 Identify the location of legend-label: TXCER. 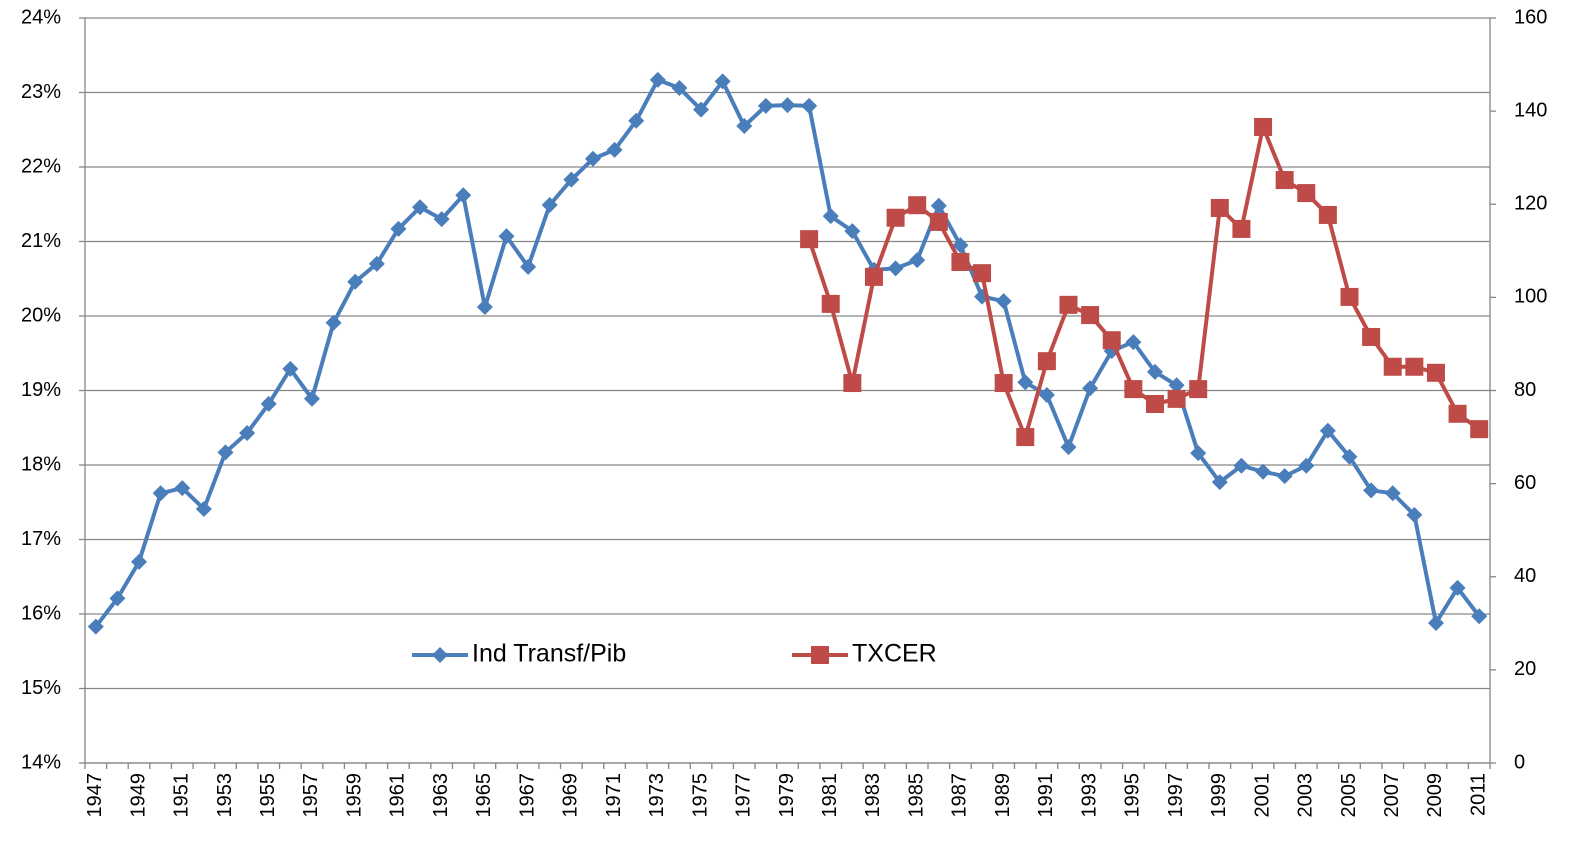
(894, 654).